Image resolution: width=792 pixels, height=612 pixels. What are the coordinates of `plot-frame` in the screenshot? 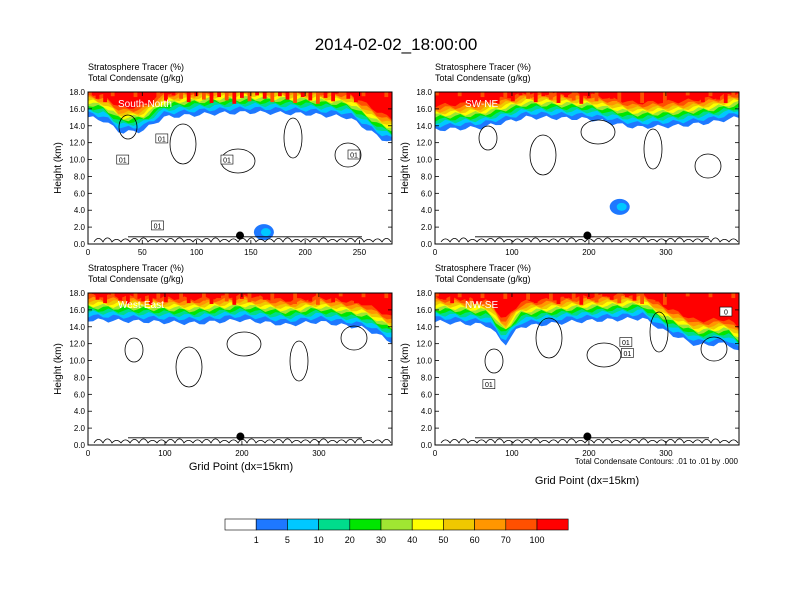 It's located at (587, 168).